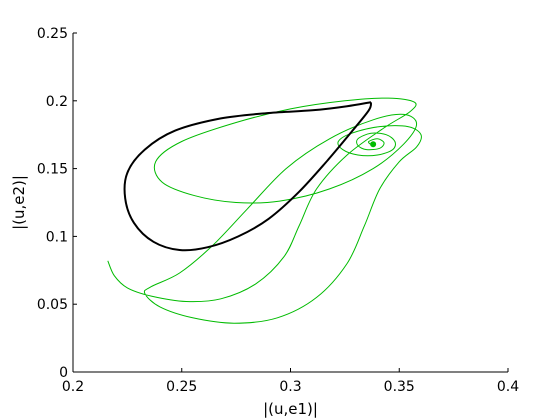 The height and width of the screenshot is (420, 560). What do you see at coordinates (73, 387) in the screenshot?
I see `x-tick-label: 0.2` at bounding box center [73, 387].